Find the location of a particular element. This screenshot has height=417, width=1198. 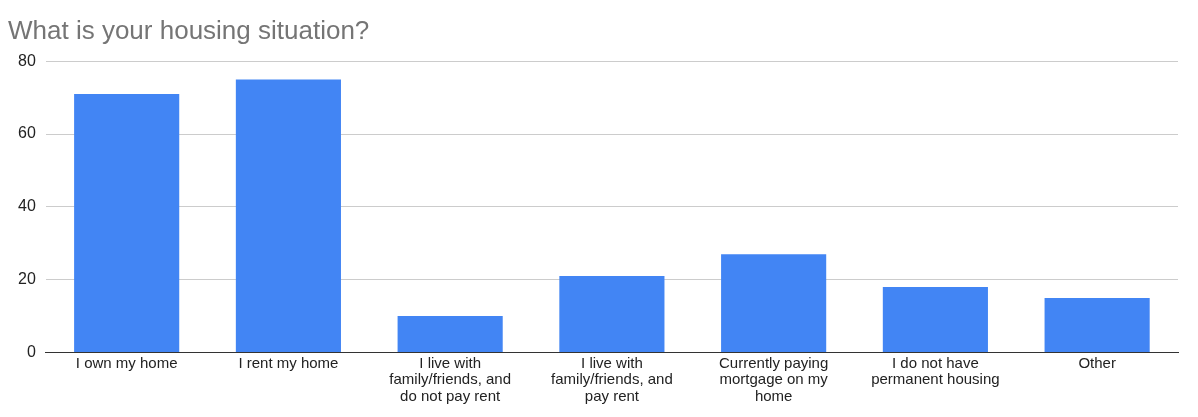

chart-title: What is your housing situation? is located at coordinates (189, 29).